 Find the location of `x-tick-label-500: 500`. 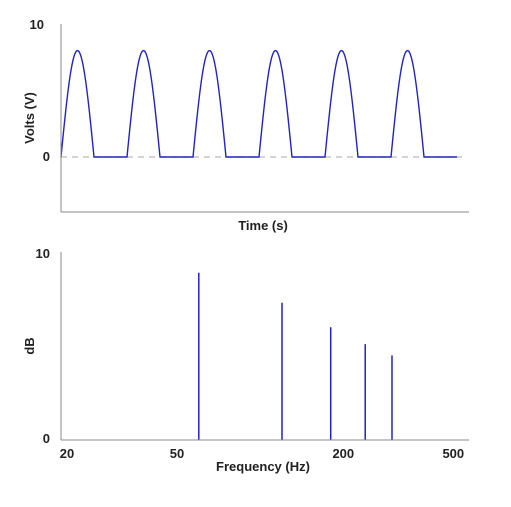

x-tick-label-500: 500 is located at coordinates (453, 453).